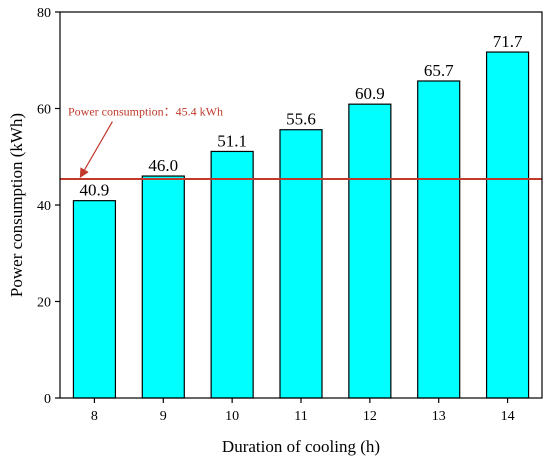  I want to click on x-tick-label: 13, so click(439, 416).